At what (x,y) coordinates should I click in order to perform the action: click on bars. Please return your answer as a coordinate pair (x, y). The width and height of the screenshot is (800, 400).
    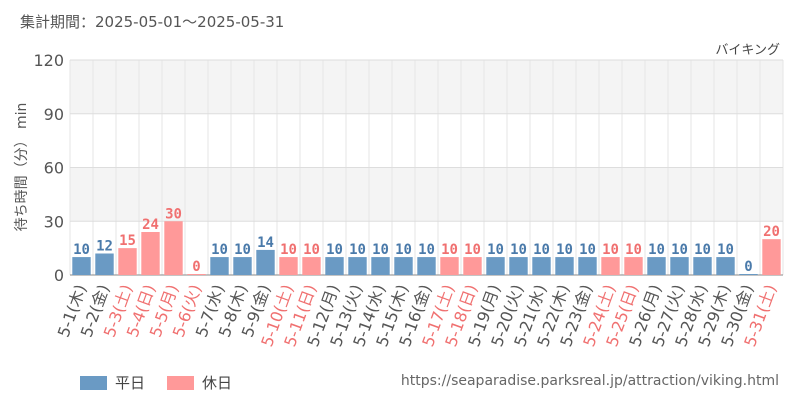
    Looking at the image, I should click on (426, 248).